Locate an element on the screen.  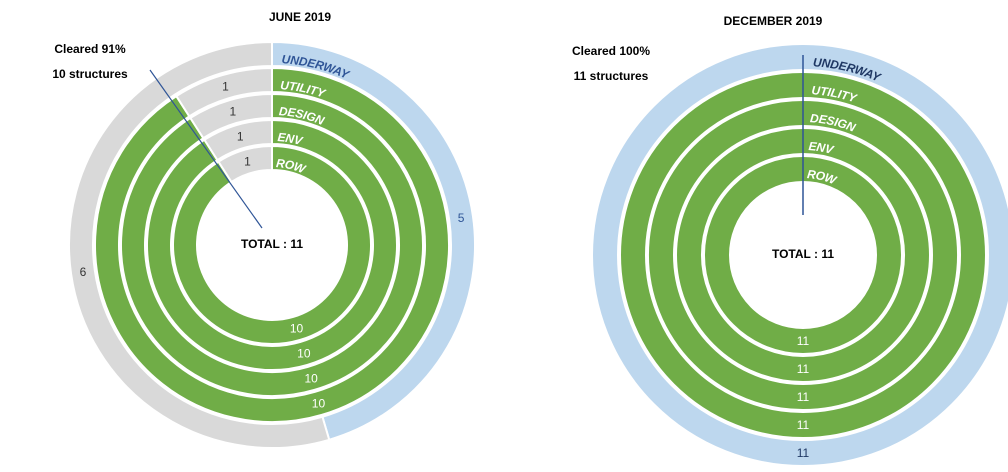
value-label: 6 is located at coordinates (83, 272).